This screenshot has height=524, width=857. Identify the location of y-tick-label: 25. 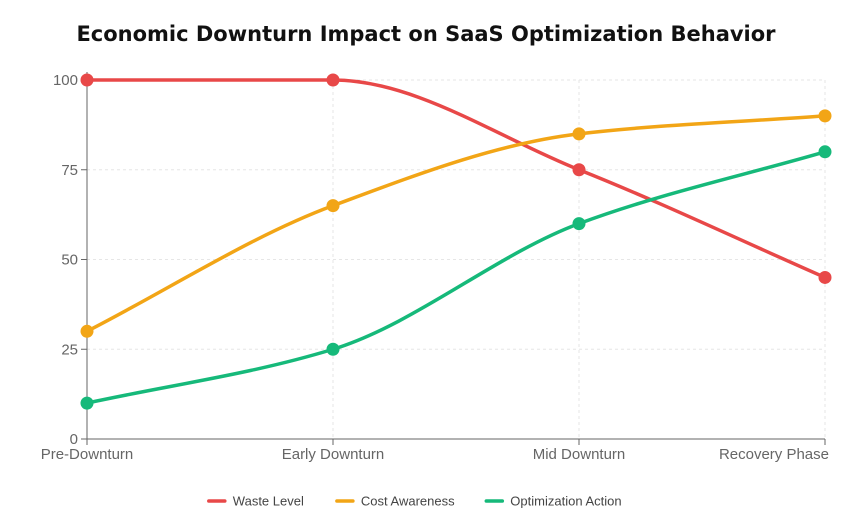
(69, 349).